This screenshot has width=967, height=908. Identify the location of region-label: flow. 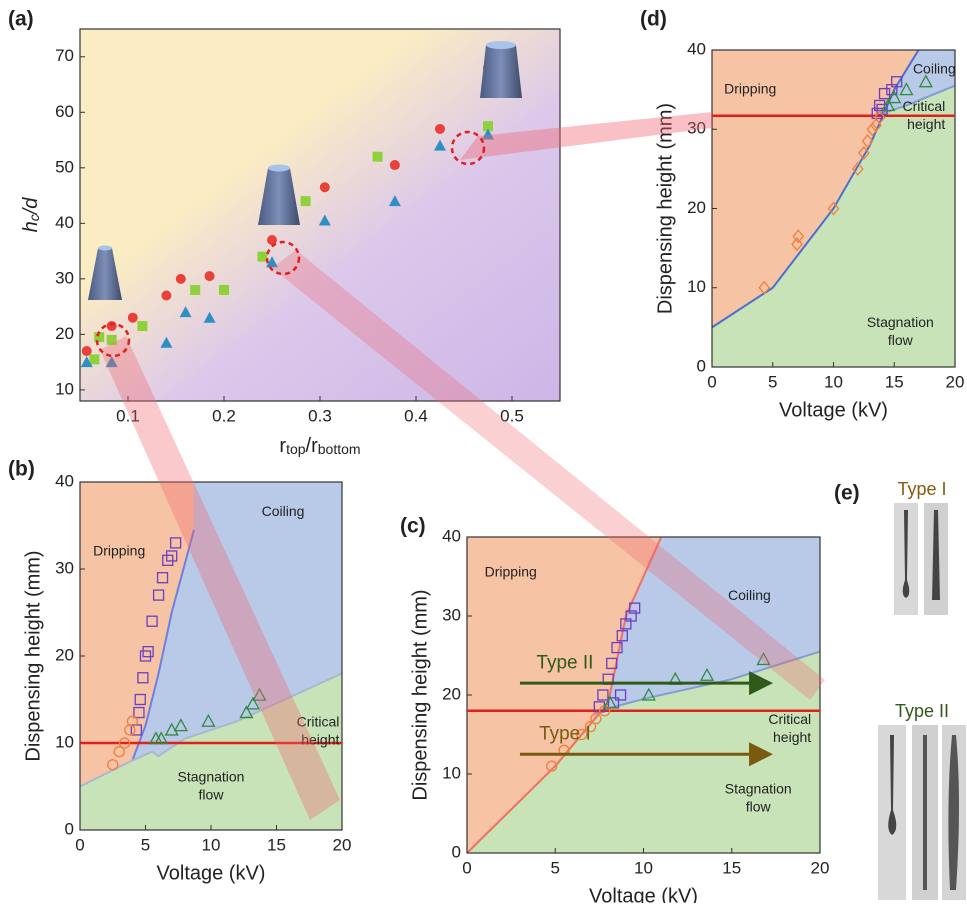
(212, 795).